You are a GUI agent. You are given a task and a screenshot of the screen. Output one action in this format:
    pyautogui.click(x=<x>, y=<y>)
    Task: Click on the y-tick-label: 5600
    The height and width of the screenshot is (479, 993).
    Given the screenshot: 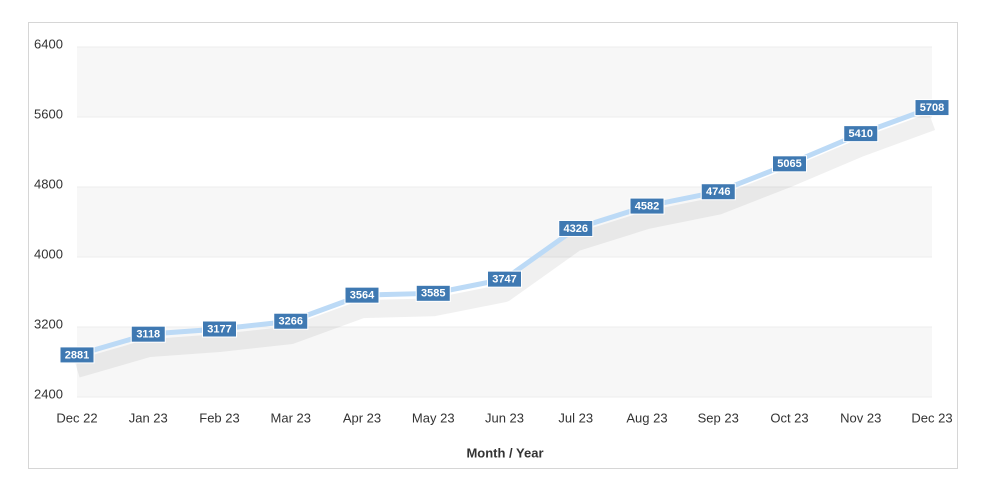 What is the action you would take?
    pyautogui.click(x=48, y=113)
    